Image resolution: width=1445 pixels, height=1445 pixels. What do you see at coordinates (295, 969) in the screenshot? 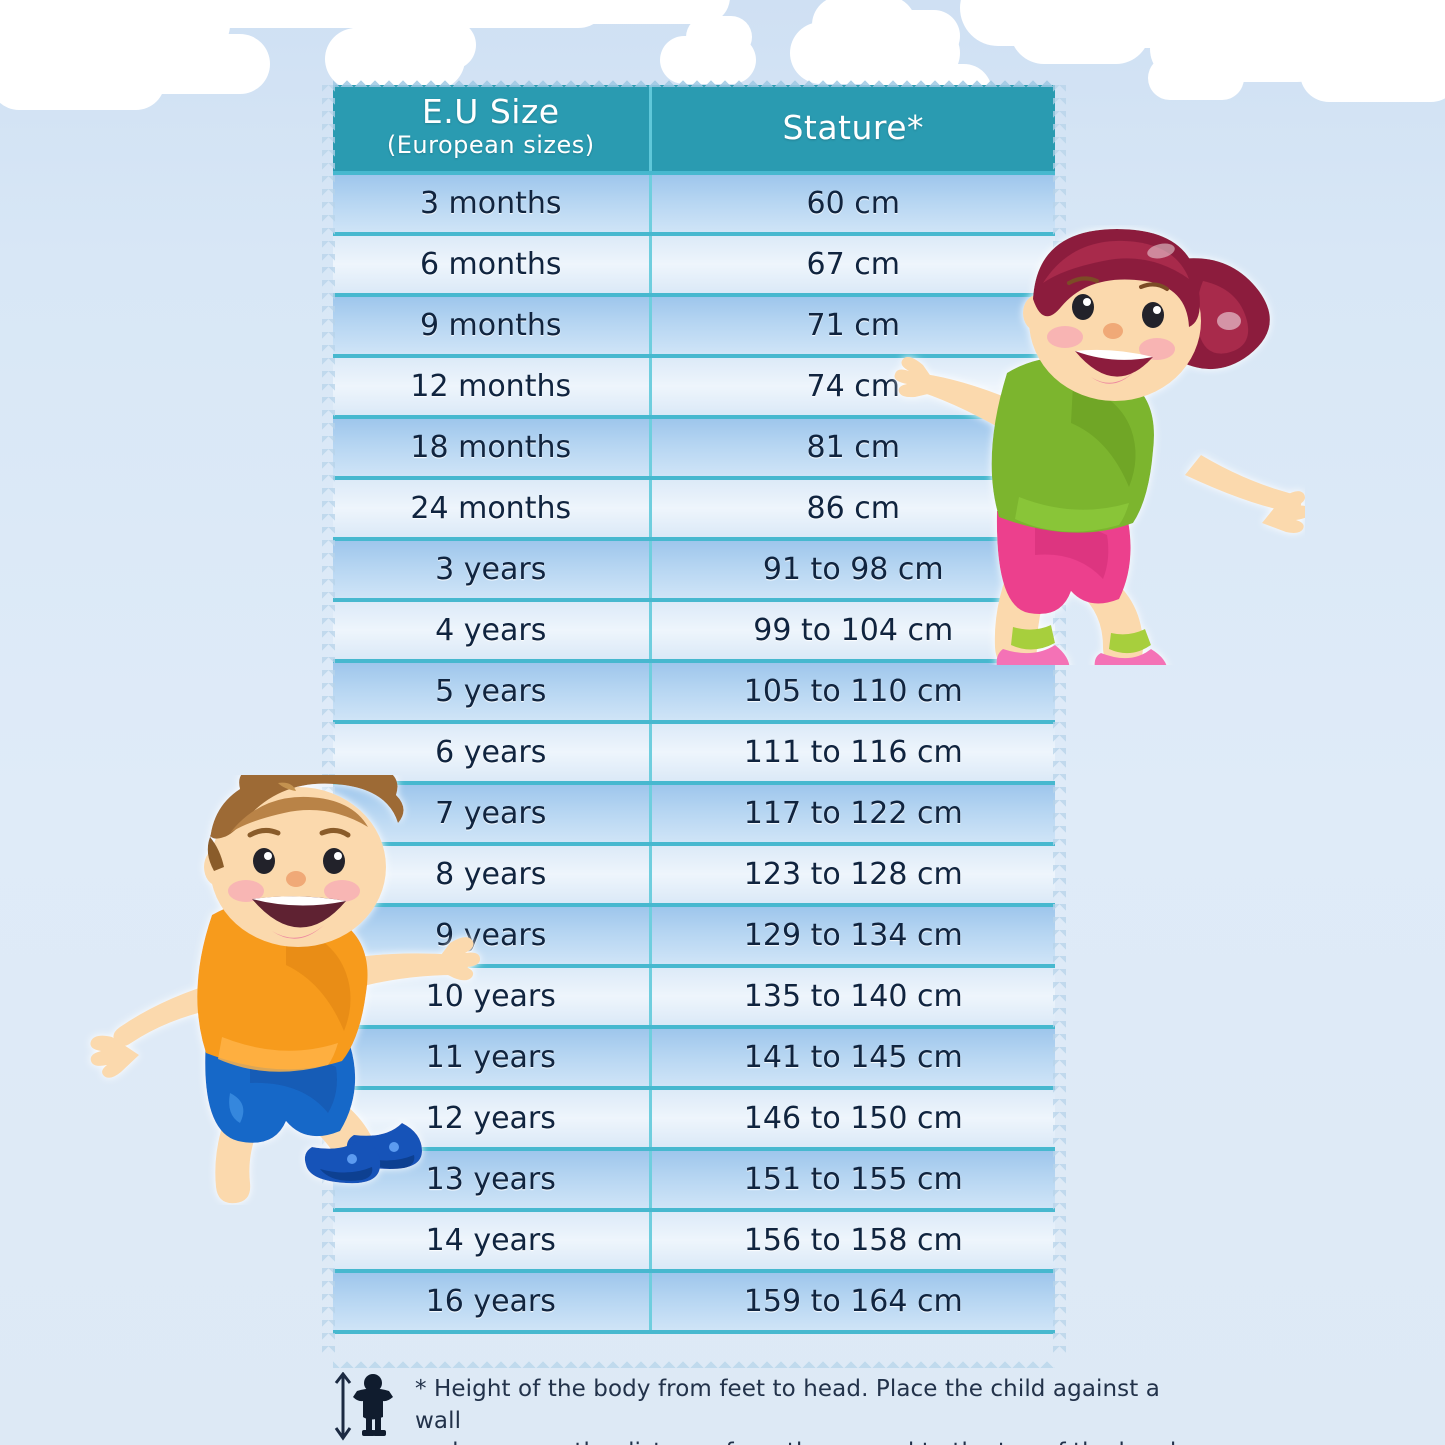
I see `jumping-boy-illustration` at bounding box center [295, 969].